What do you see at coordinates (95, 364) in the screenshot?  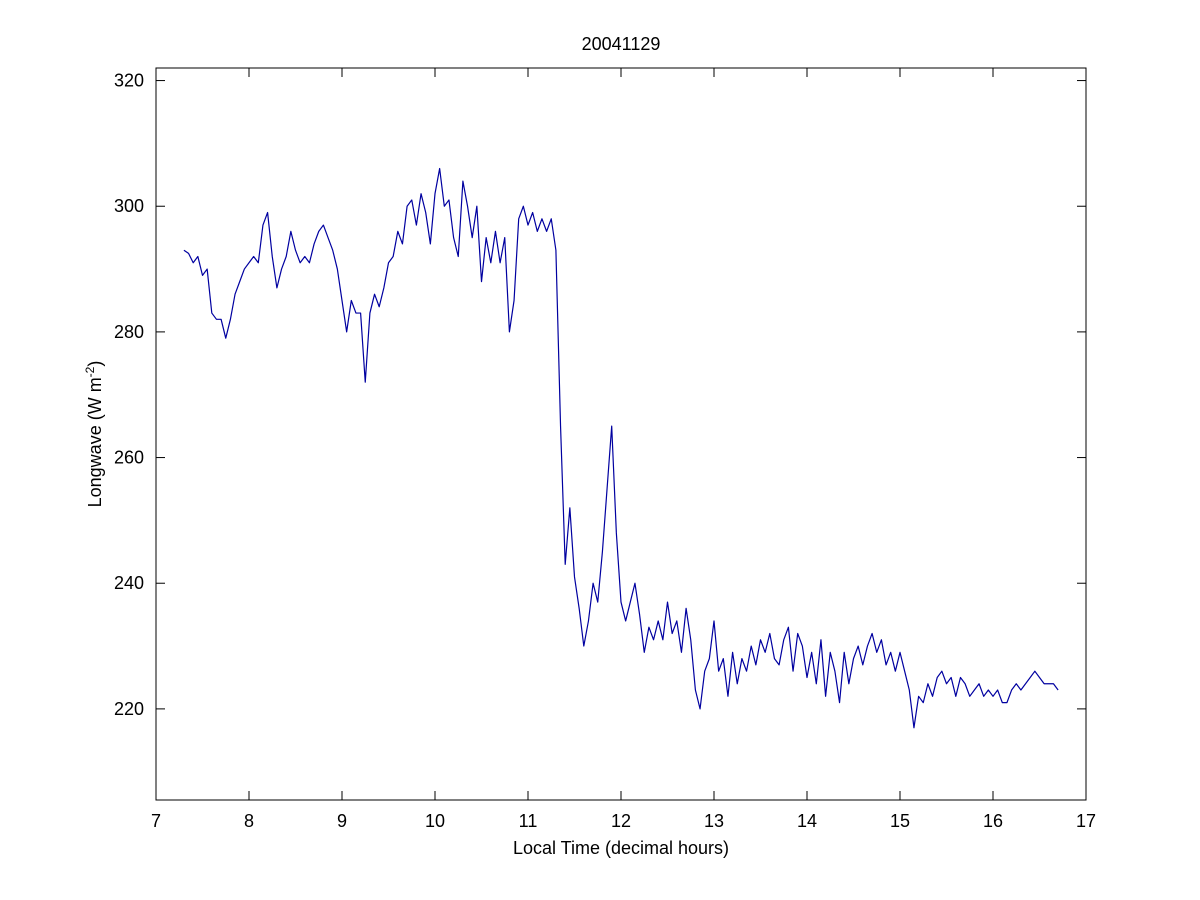 I see `y-label-end: )` at bounding box center [95, 364].